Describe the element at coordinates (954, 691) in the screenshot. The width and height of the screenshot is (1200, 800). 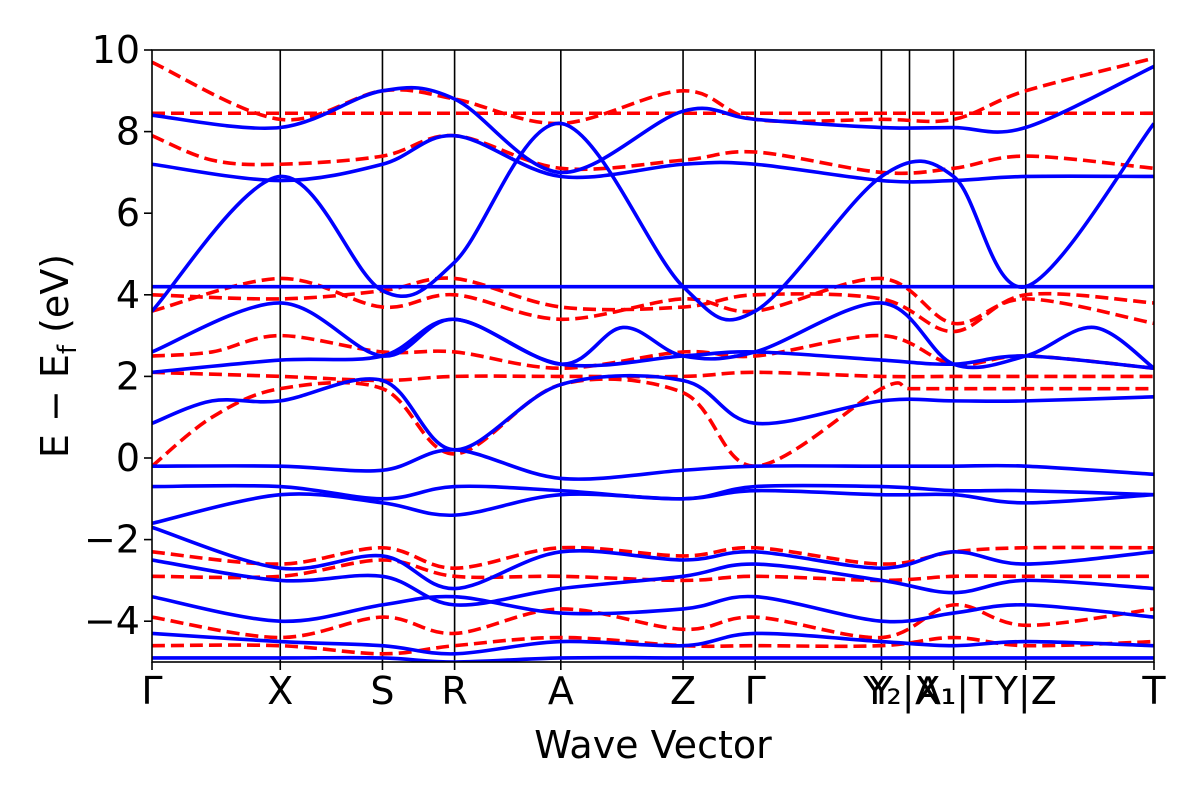
I see `x-tick-label: A₁|T` at that location.